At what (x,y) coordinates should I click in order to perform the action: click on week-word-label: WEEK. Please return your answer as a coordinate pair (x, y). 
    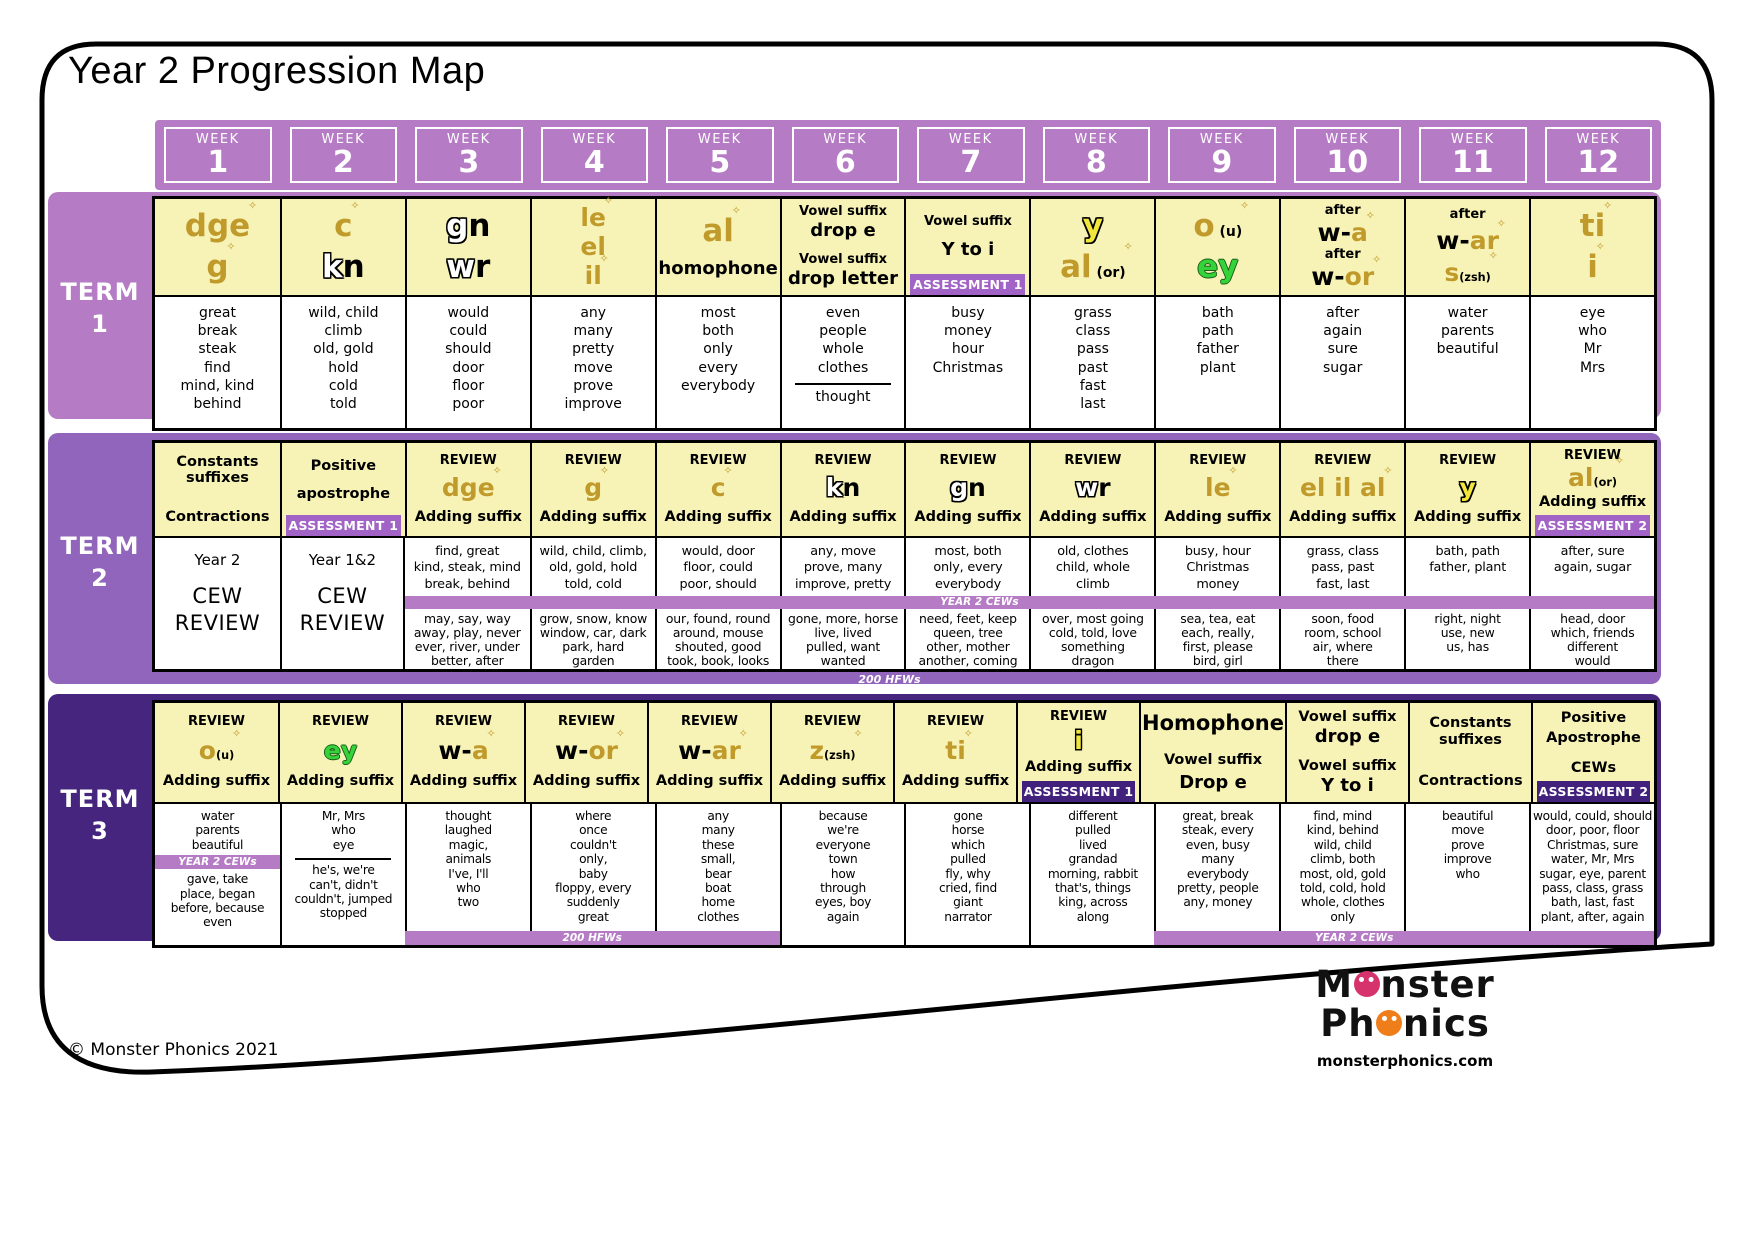
    Looking at the image, I should click on (845, 139).